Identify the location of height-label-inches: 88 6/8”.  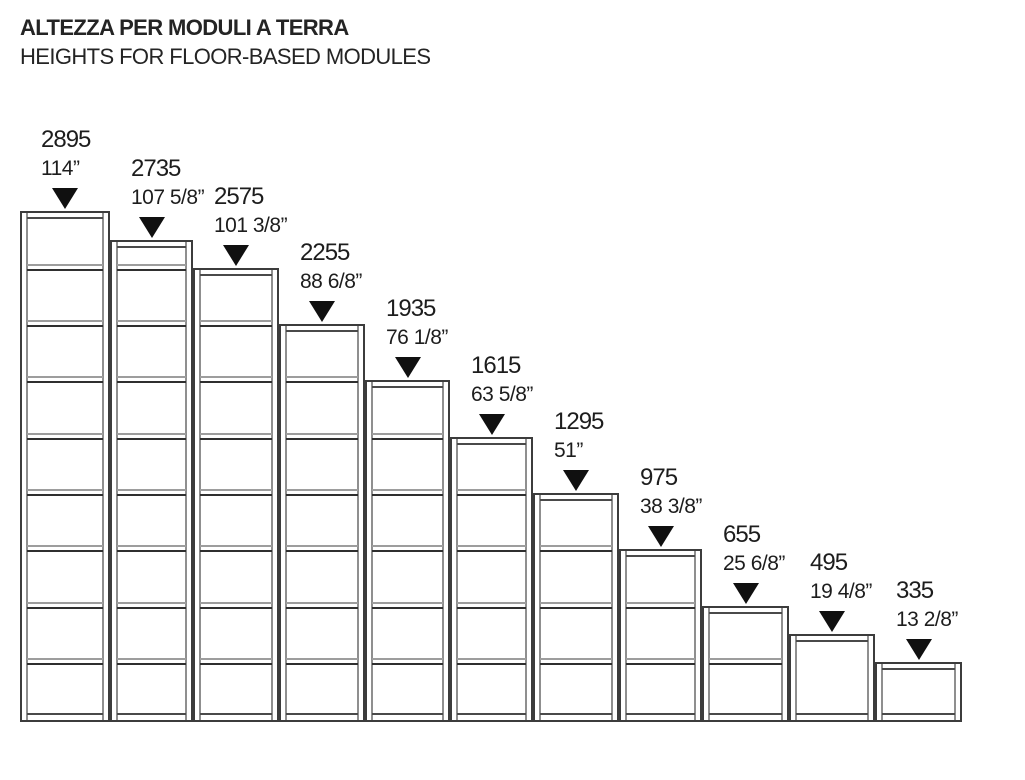
(331, 281).